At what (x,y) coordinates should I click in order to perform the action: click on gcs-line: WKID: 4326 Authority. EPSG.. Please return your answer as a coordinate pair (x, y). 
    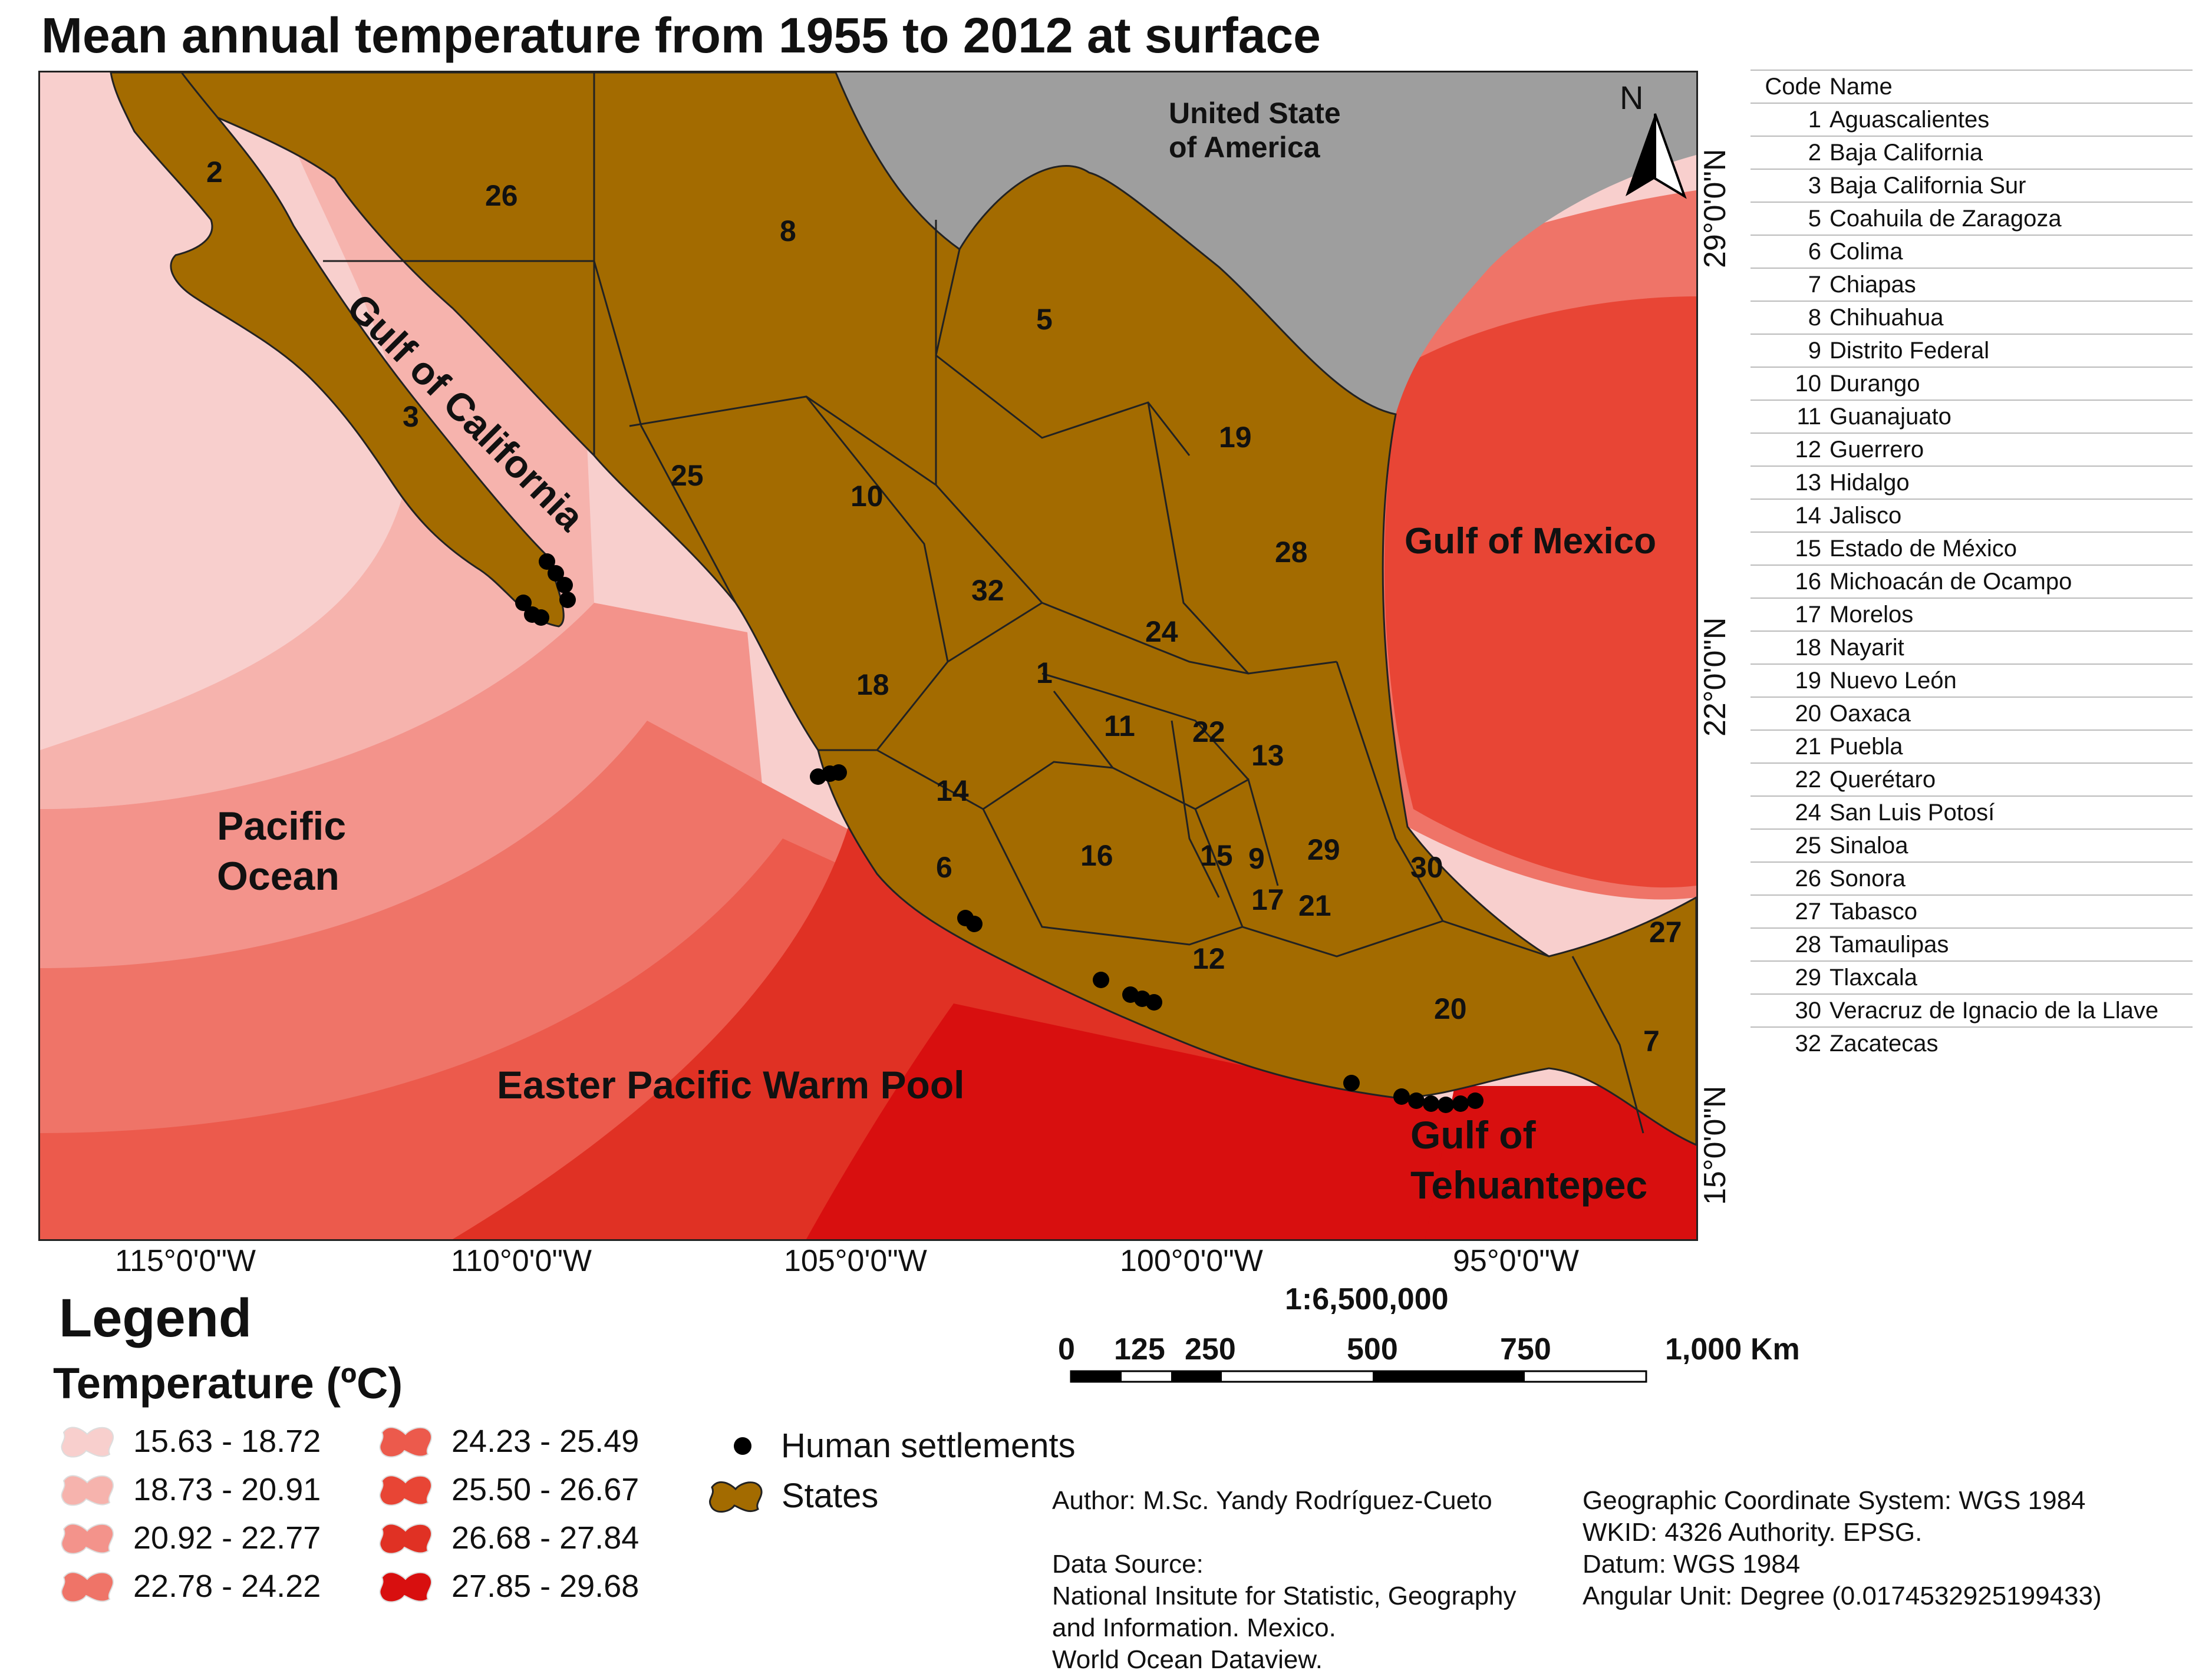
    Looking at the image, I should click on (1753, 1532).